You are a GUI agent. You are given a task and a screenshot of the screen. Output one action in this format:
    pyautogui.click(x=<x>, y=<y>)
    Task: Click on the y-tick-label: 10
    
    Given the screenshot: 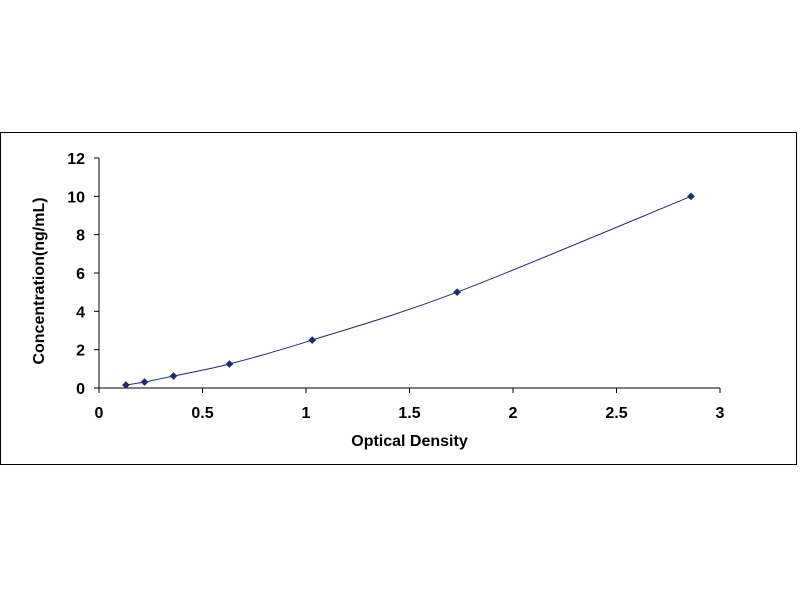 What is the action you would take?
    pyautogui.click(x=76, y=197)
    